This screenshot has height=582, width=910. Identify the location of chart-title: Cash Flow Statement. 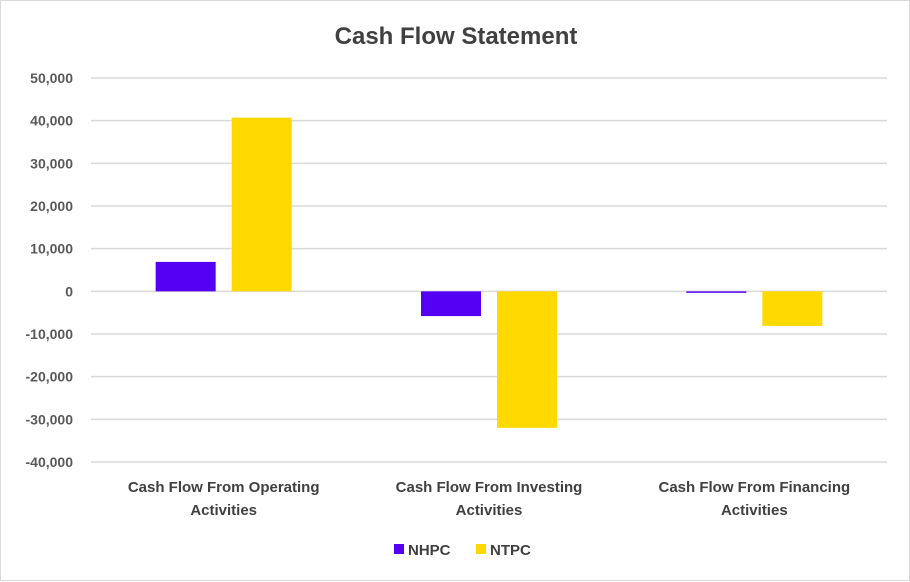
(456, 36).